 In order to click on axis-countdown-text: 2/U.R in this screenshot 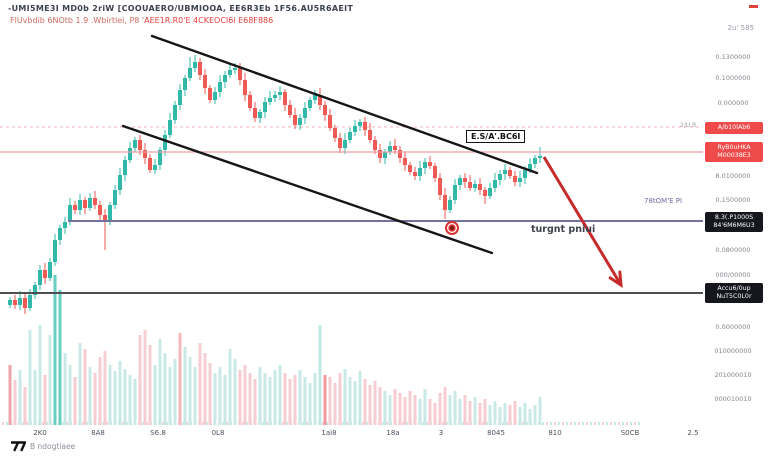, I will do `click(688, 125)`.